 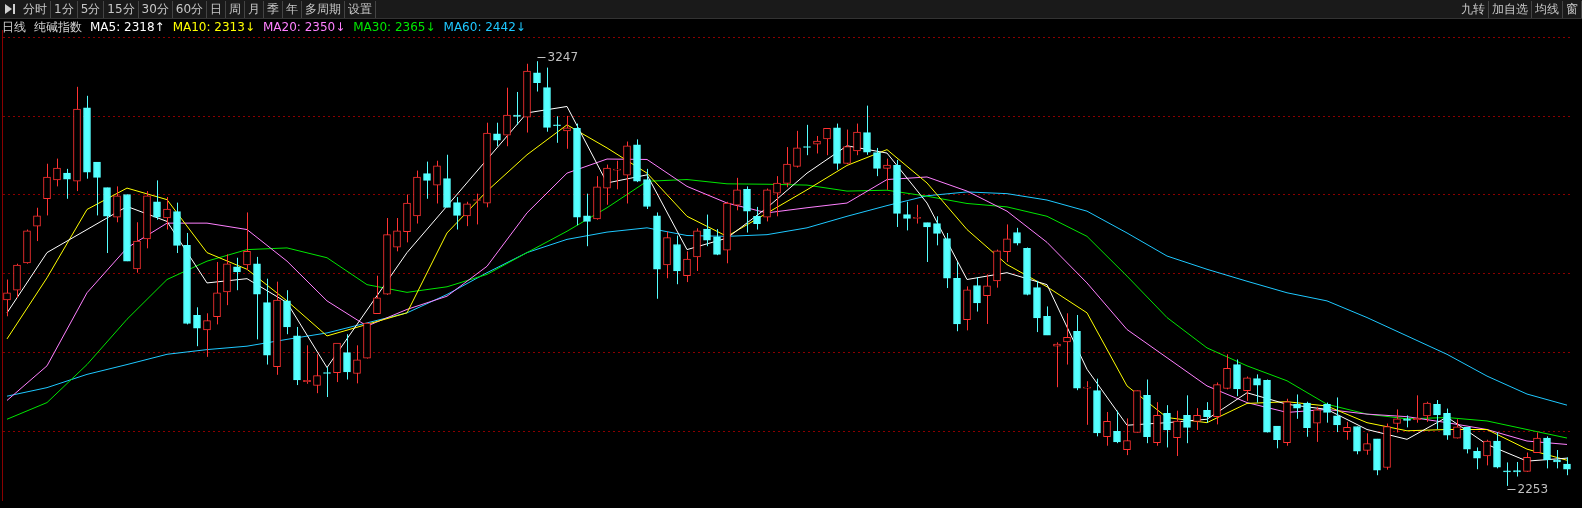 What do you see at coordinates (1519, 9) in the screenshot?
I see `text: 九转 加自选 均线 窗` at bounding box center [1519, 9].